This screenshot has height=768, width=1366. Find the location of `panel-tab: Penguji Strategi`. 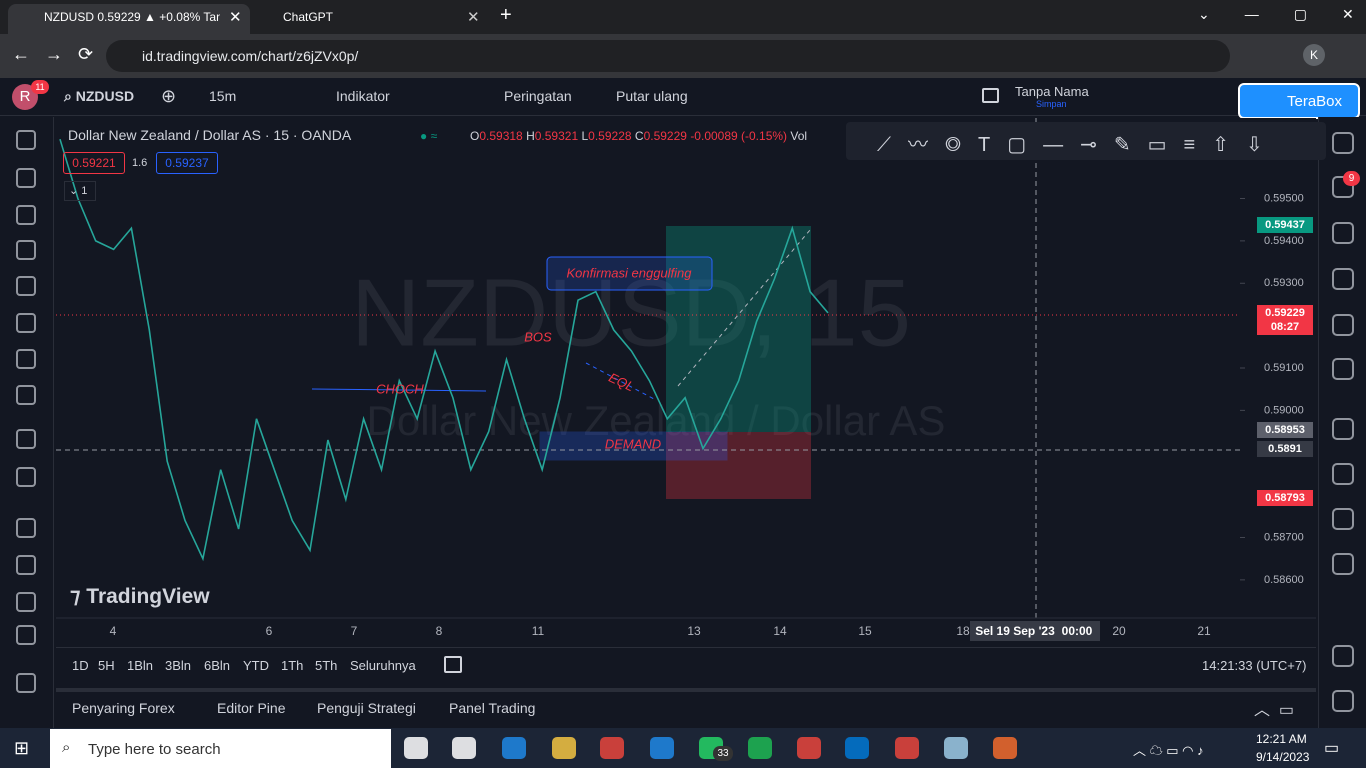

panel-tab: Penguji Strategi is located at coordinates (366, 708).